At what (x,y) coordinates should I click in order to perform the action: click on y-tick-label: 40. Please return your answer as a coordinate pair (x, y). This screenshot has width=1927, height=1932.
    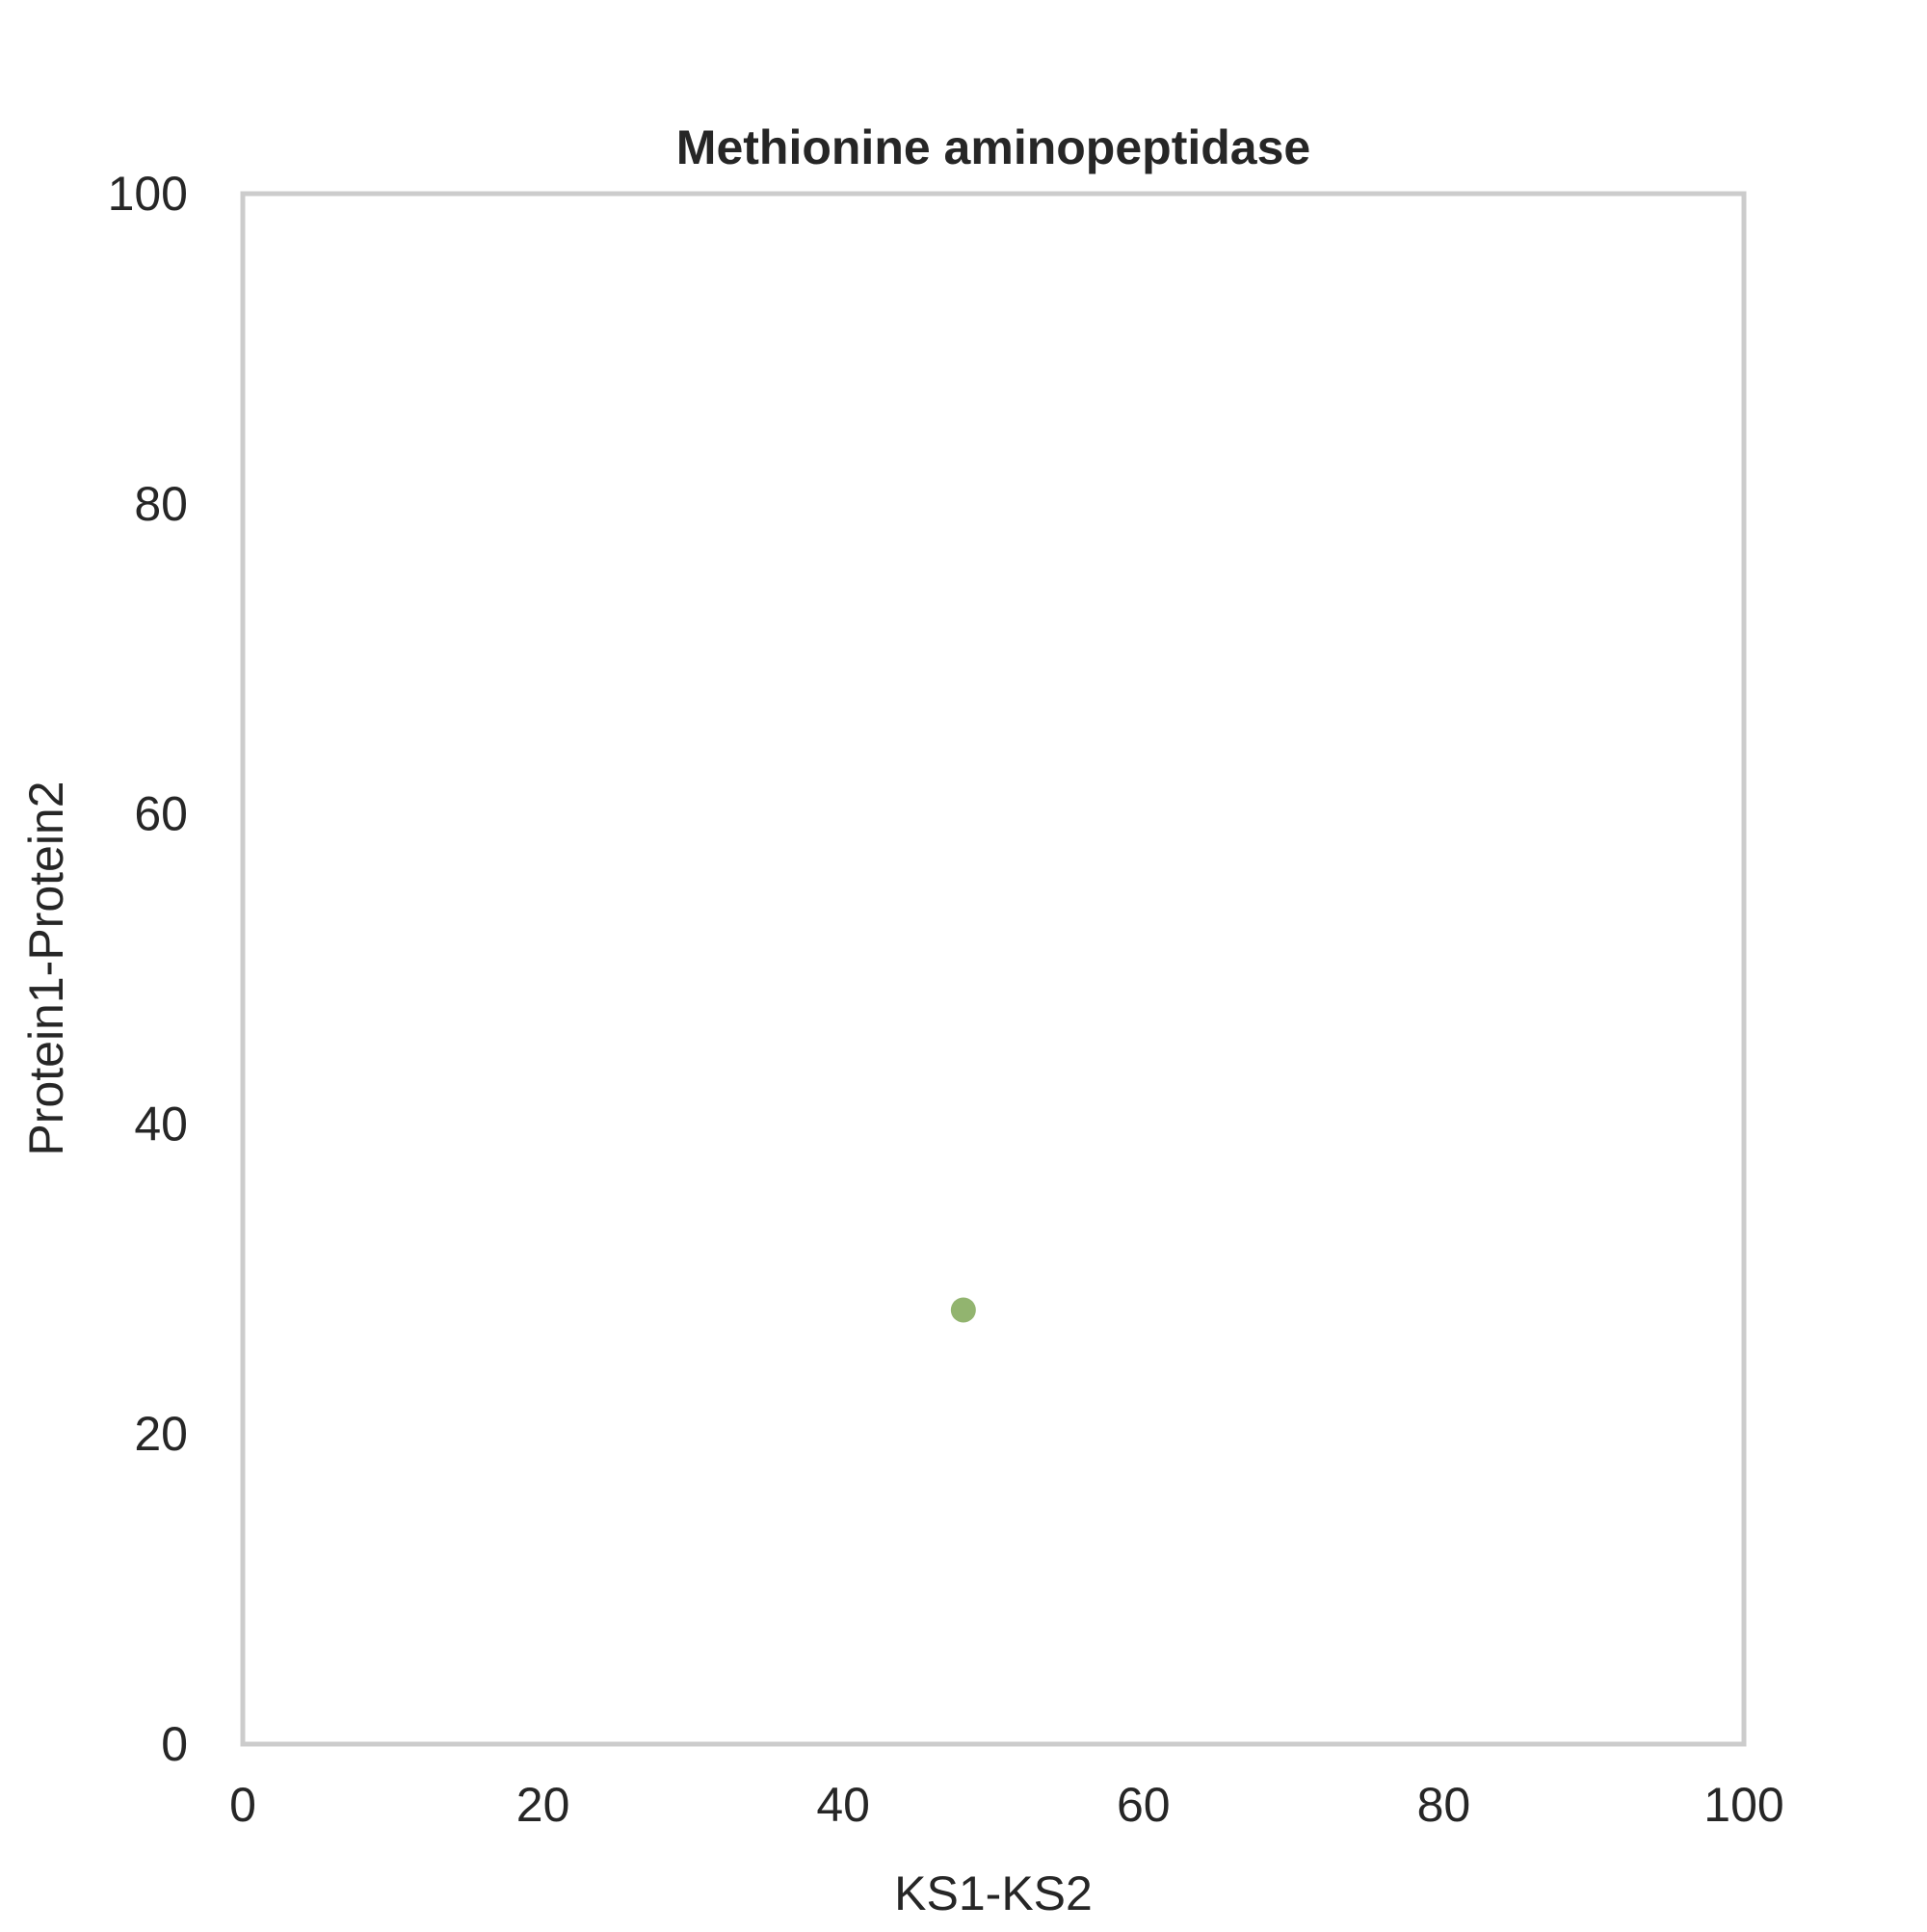
    Looking at the image, I should click on (161, 1124).